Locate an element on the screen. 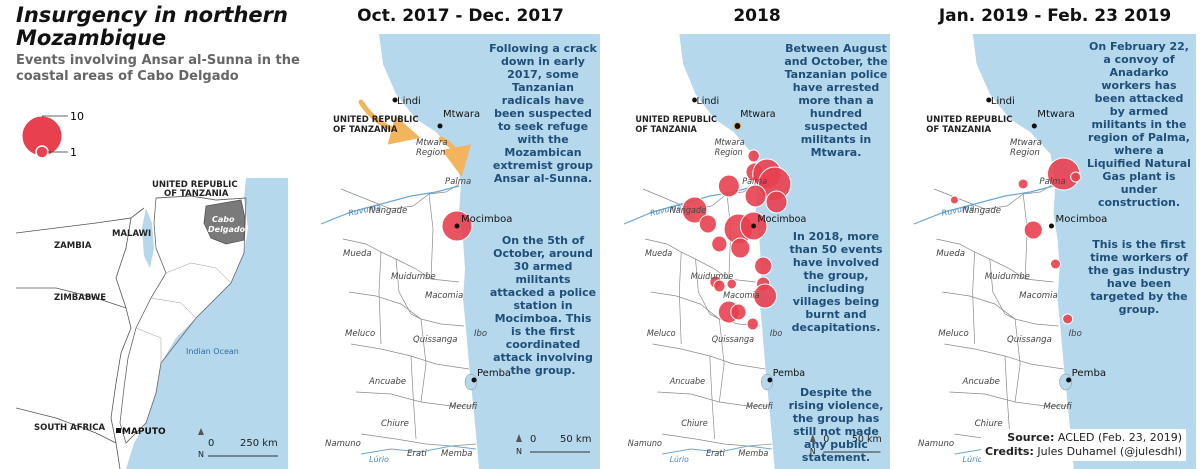 The height and width of the screenshot is (469, 1200). overview-cabo-label-2: Delgado is located at coordinates (227, 229).